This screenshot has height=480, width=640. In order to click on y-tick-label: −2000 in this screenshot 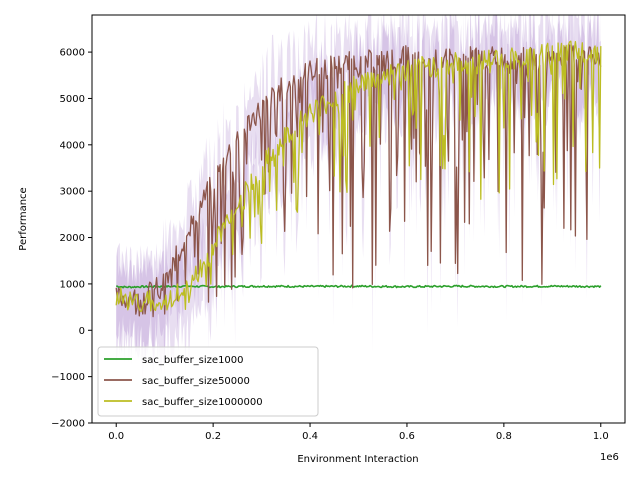, I will do `click(68, 424)`.